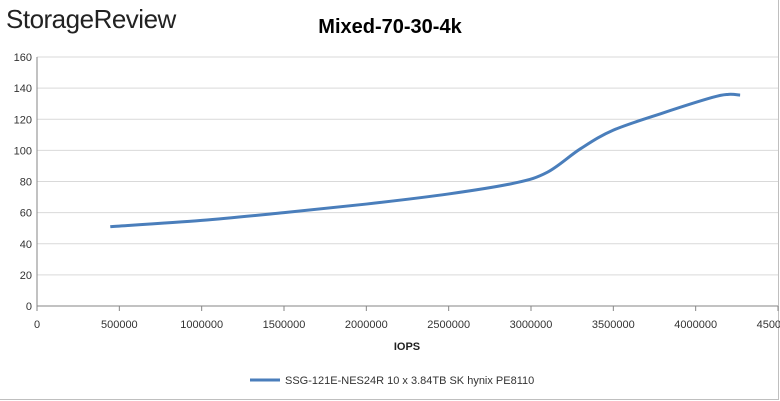  I want to click on y-tick-label: 60, so click(26, 214).